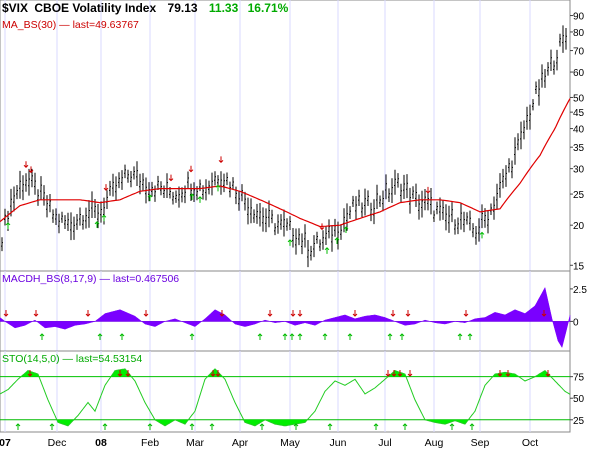  What do you see at coordinates (580, 216) in the screenshot?
I see `axis-bg` at bounding box center [580, 216].